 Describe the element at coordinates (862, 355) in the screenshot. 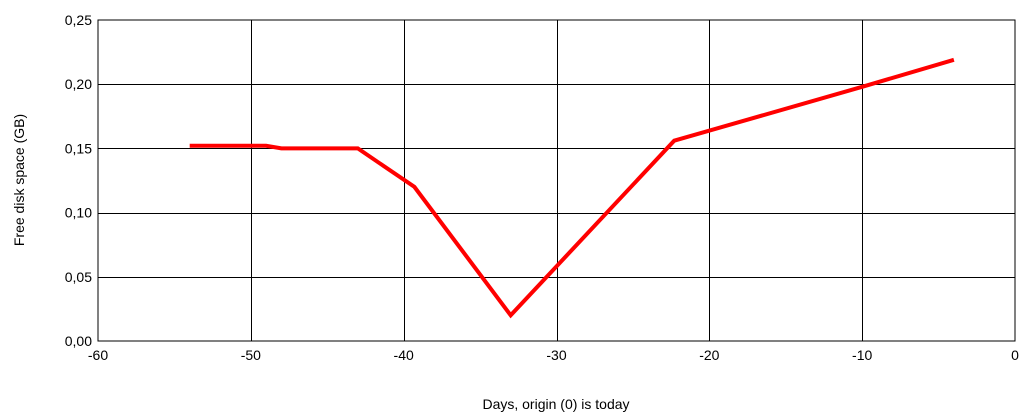

I see `x-tick-label: -10` at that location.